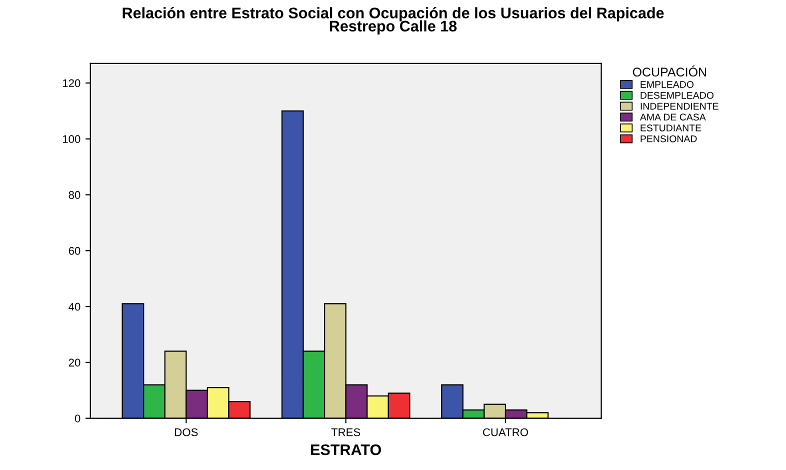 Image resolution: width=786 pixels, height=470 pixels. Describe the element at coordinates (393, 21) in the screenshot. I see `chart-title: Relación entre Estrato Social con Ocupación de los Usuarios del Rapicade Restrepo Calle 18` at that location.